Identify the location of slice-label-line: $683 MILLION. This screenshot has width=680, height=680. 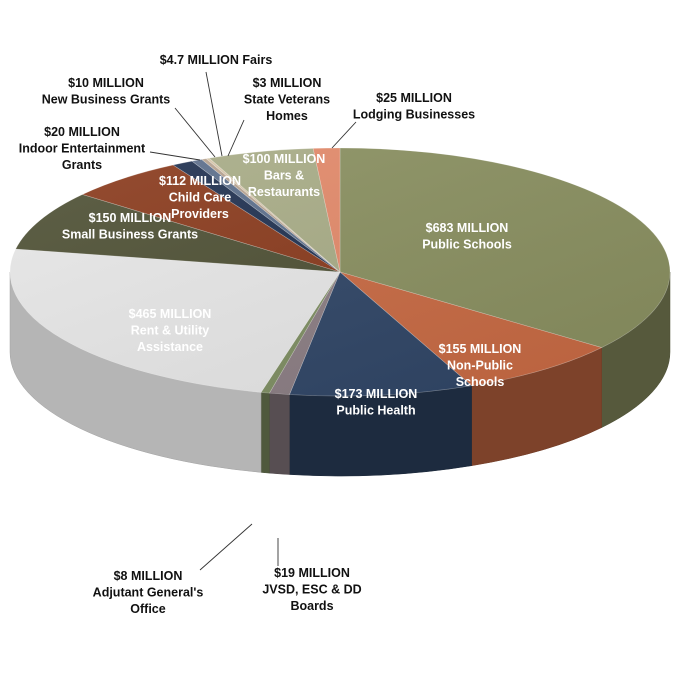
(467, 228).